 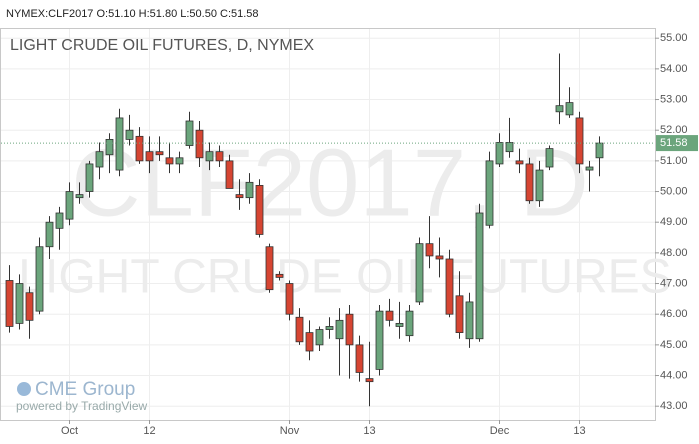 What do you see at coordinates (674, 161) in the screenshot?
I see `y-tick-label: 51.00` at bounding box center [674, 161].